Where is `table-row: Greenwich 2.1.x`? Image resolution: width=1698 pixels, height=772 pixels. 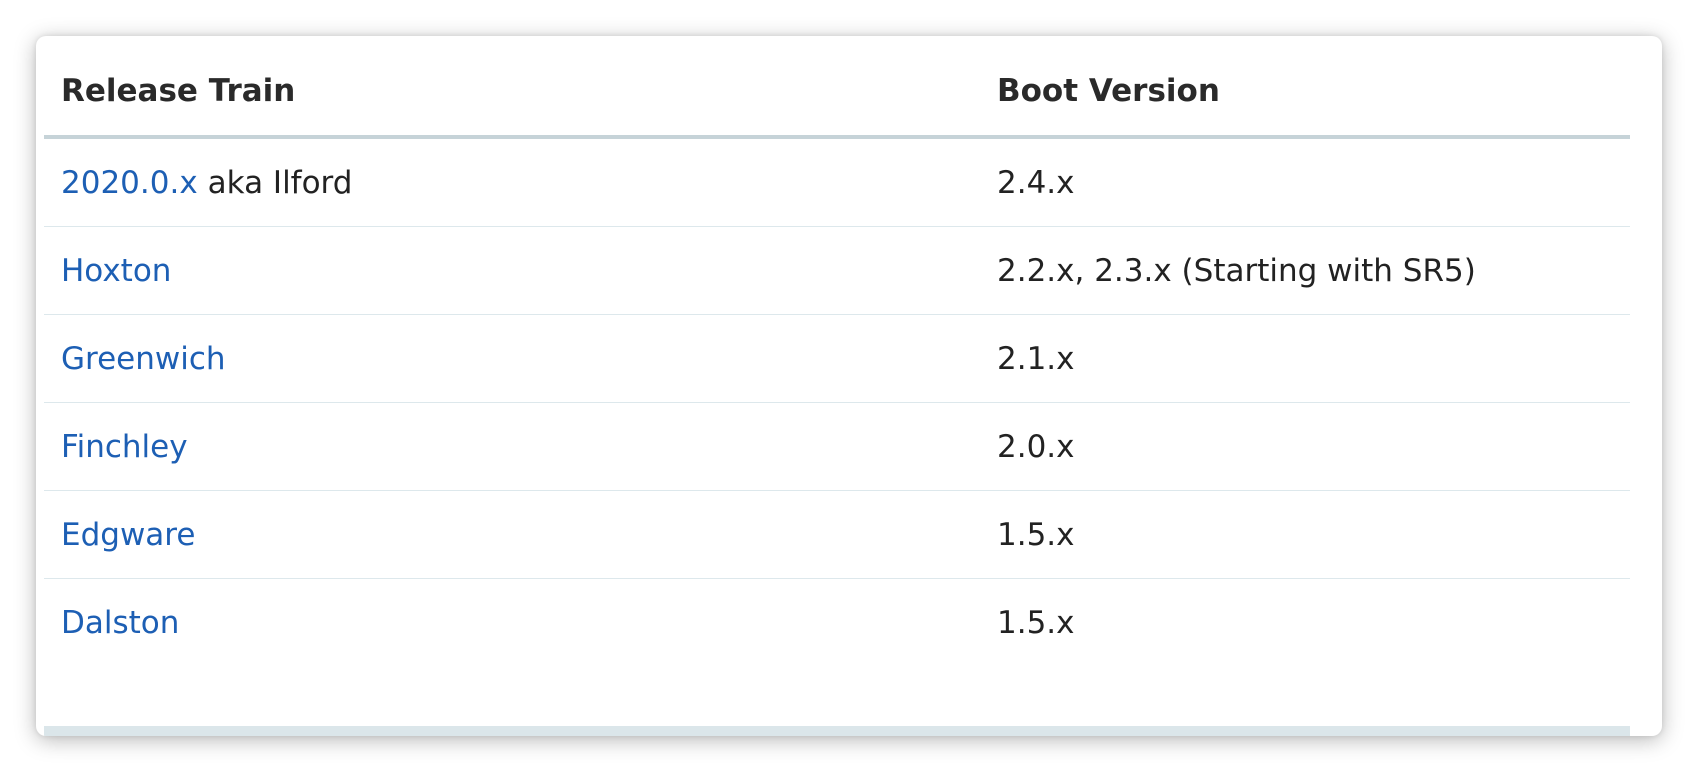 table-row: Greenwich 2.1.x is located at coordinates (837, 359).